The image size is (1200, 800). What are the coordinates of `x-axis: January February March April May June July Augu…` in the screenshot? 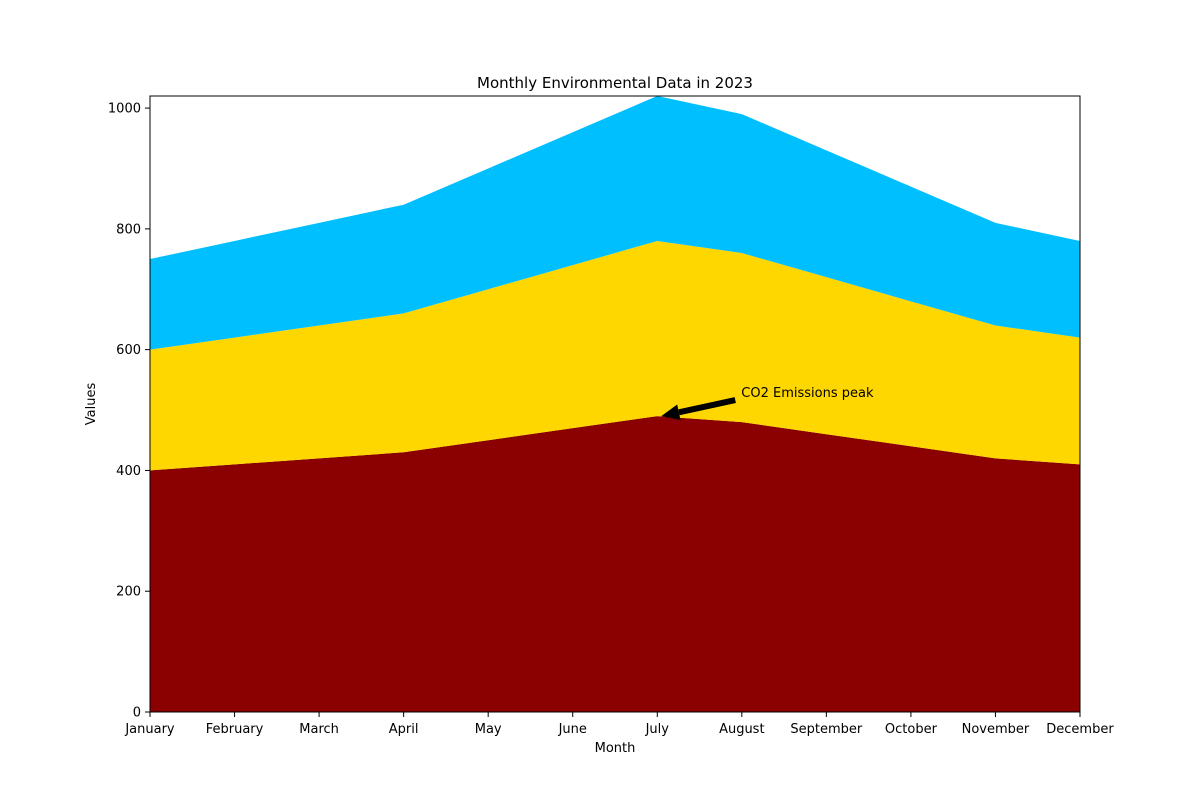 It's located at (619, 724).